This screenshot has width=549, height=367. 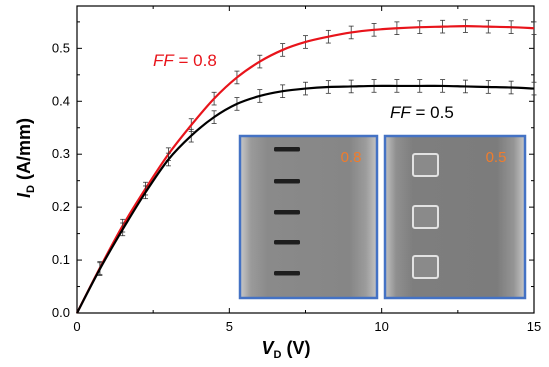 What do you see at coordinates (61, 206) in the screenshot?
I see `y-tick-label: 0.2` at bounding box center [61, 206].